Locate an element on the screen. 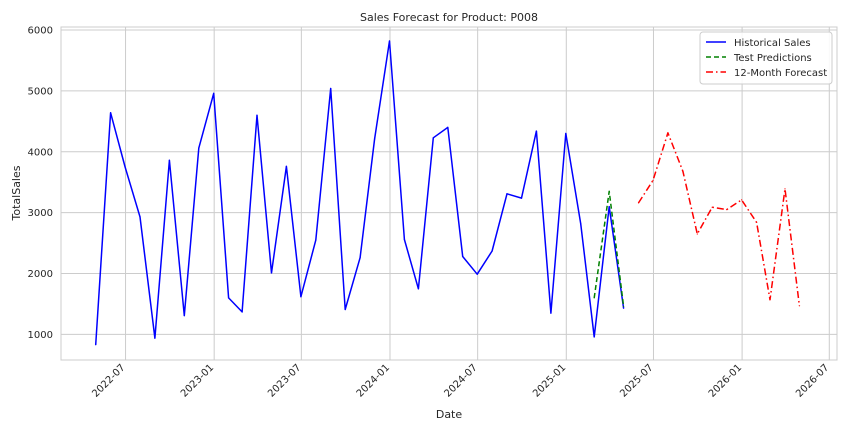 This screenshot has height=436, width=864. x-tick-label: 2026-01 is located at coordinates (725, 380).